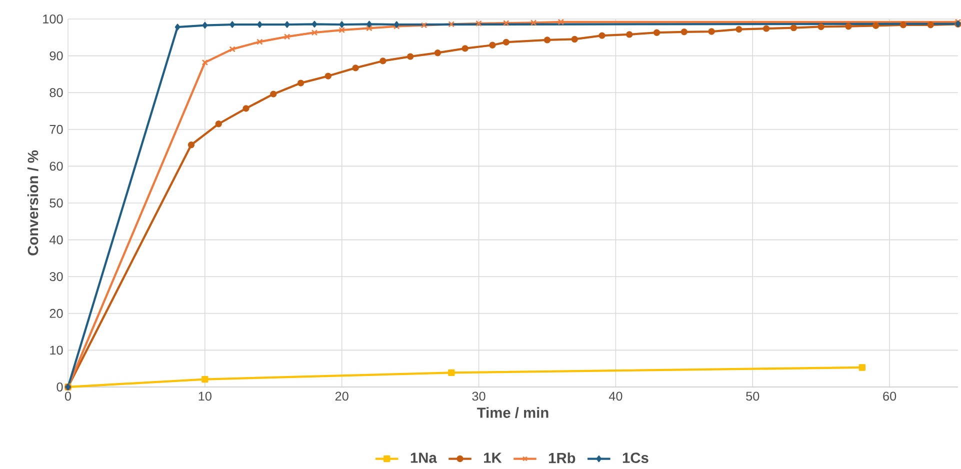 This screenshot has height=469, width=961. Describe the element at coordinates (59, 387) in the screenshot. I see `y-tick-label: 0` at that location.